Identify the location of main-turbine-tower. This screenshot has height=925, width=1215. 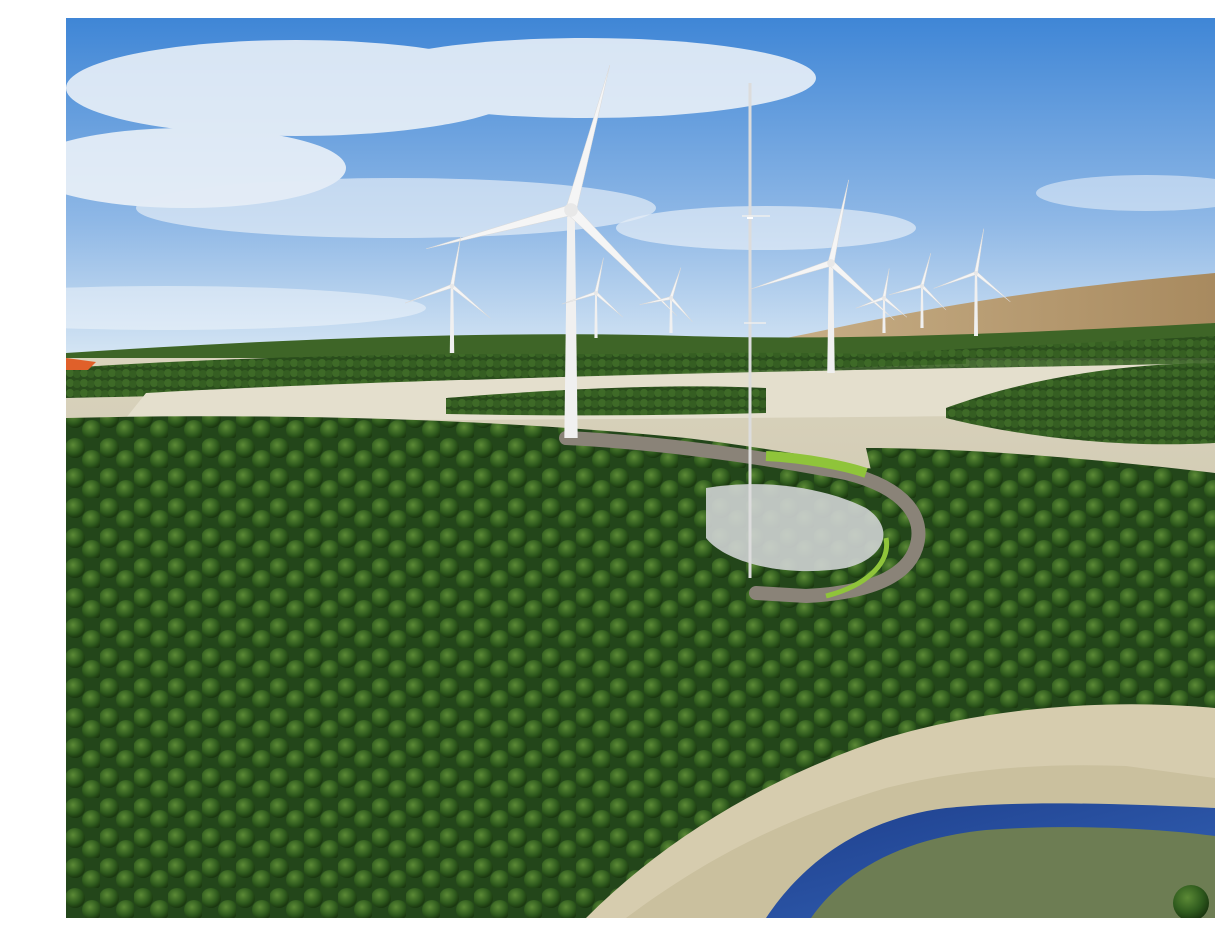
(571, 324).